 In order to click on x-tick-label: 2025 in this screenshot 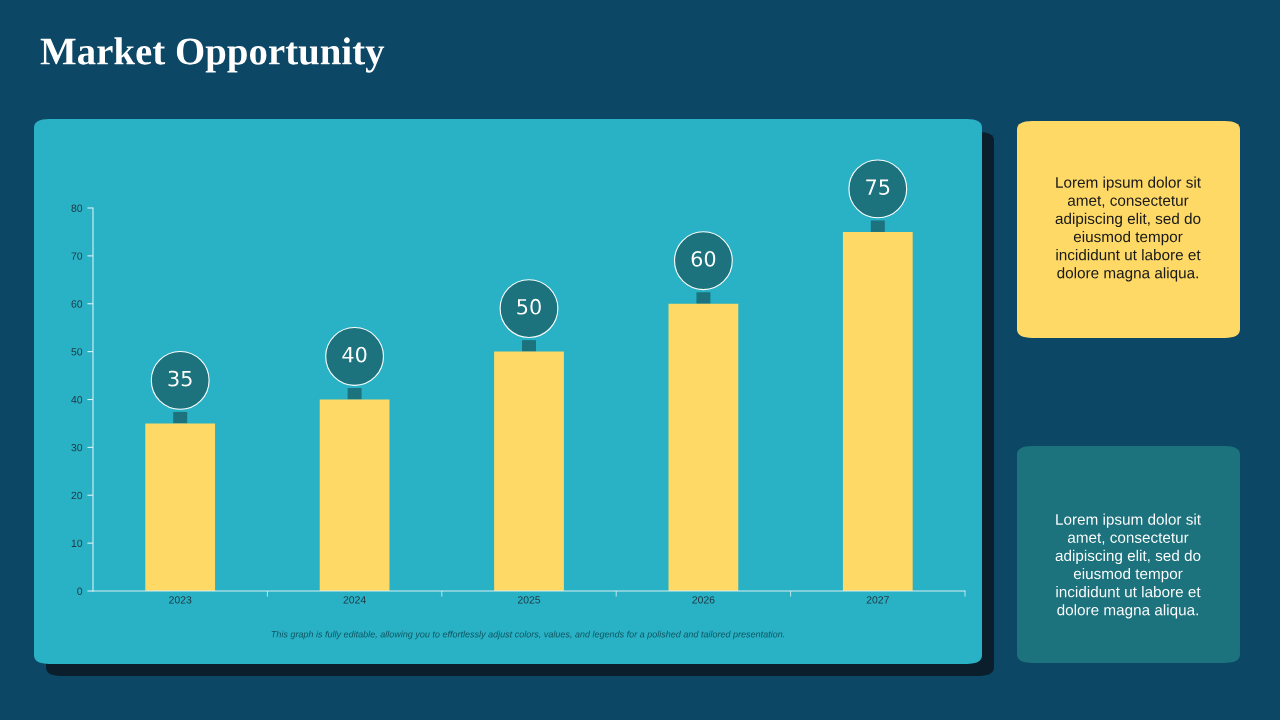, I will do `click(529, 600)`.